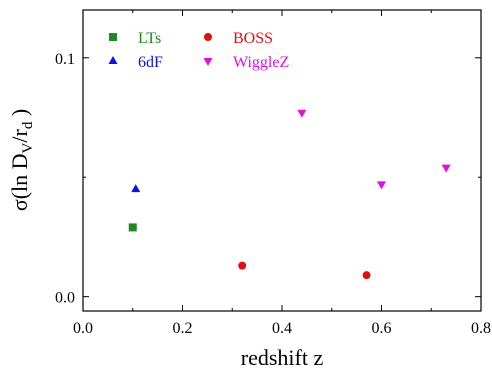  Describe the element at coordinates (132, 227) in the screenshot. I see `data-point-lts` at that location.